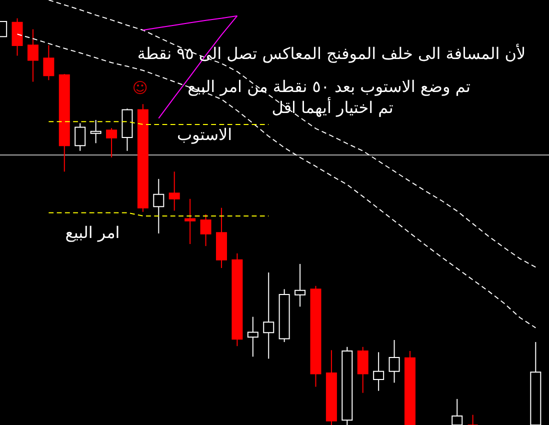  Describe the element at coordinates (204, 134) in the screenshot. I see `series-label: الاستوب` at that location.